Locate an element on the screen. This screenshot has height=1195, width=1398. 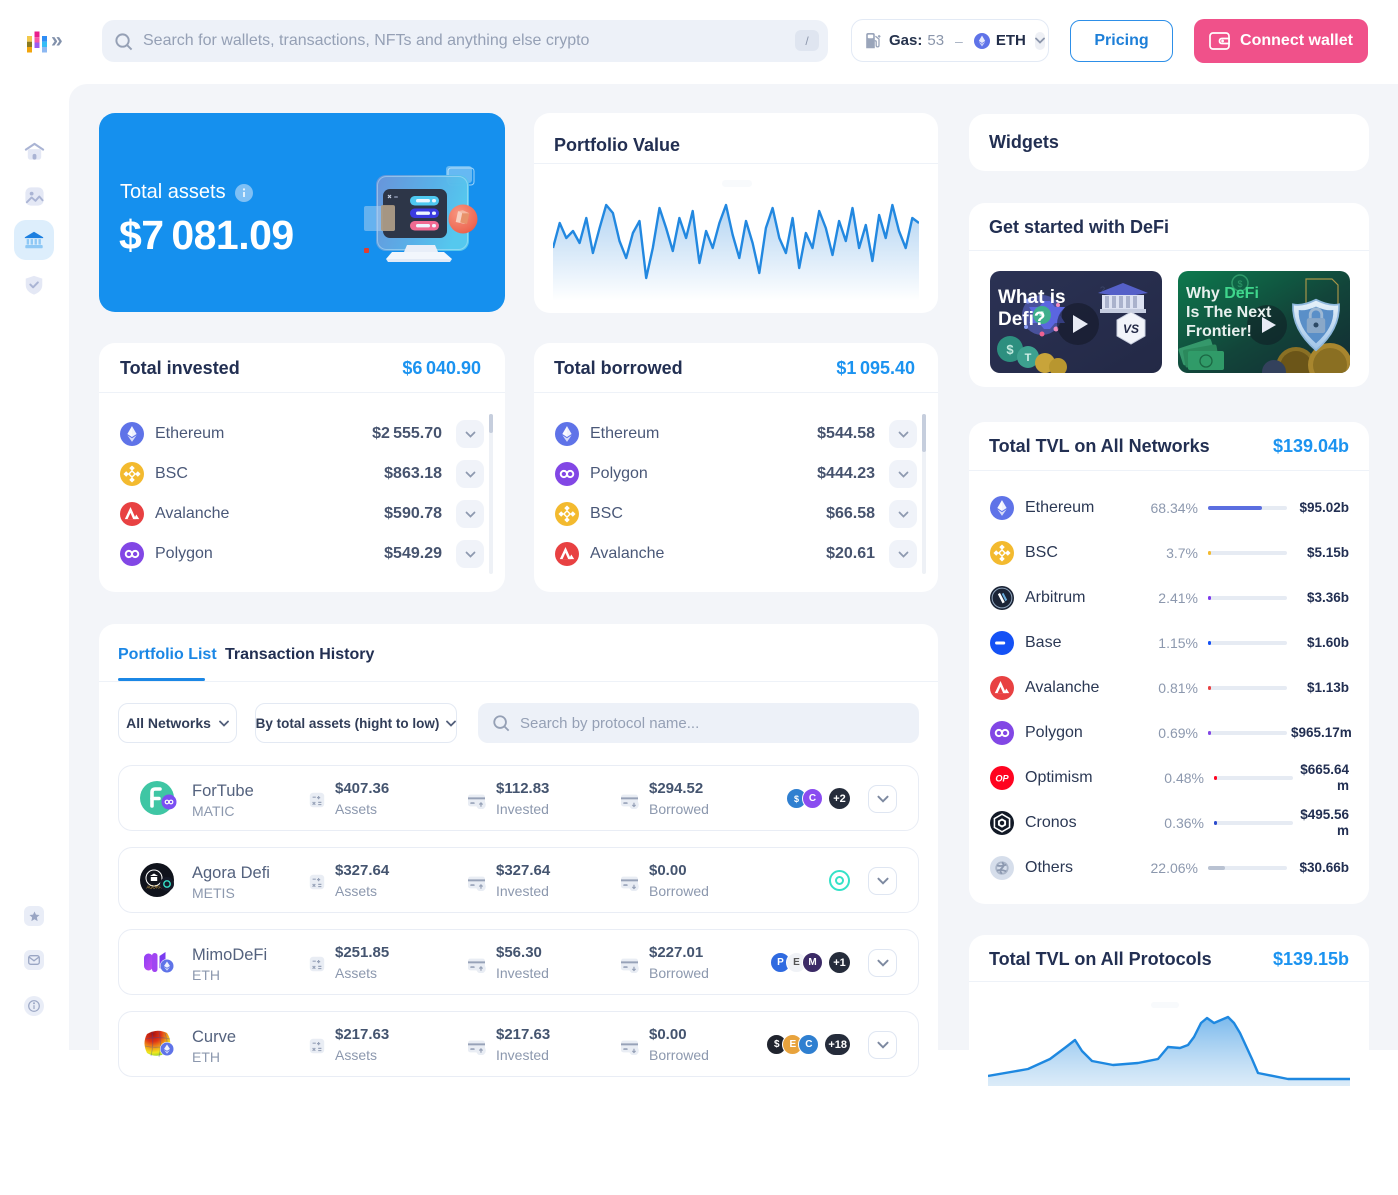
svg-text: Defi? is located at coordinates (1022, 319).